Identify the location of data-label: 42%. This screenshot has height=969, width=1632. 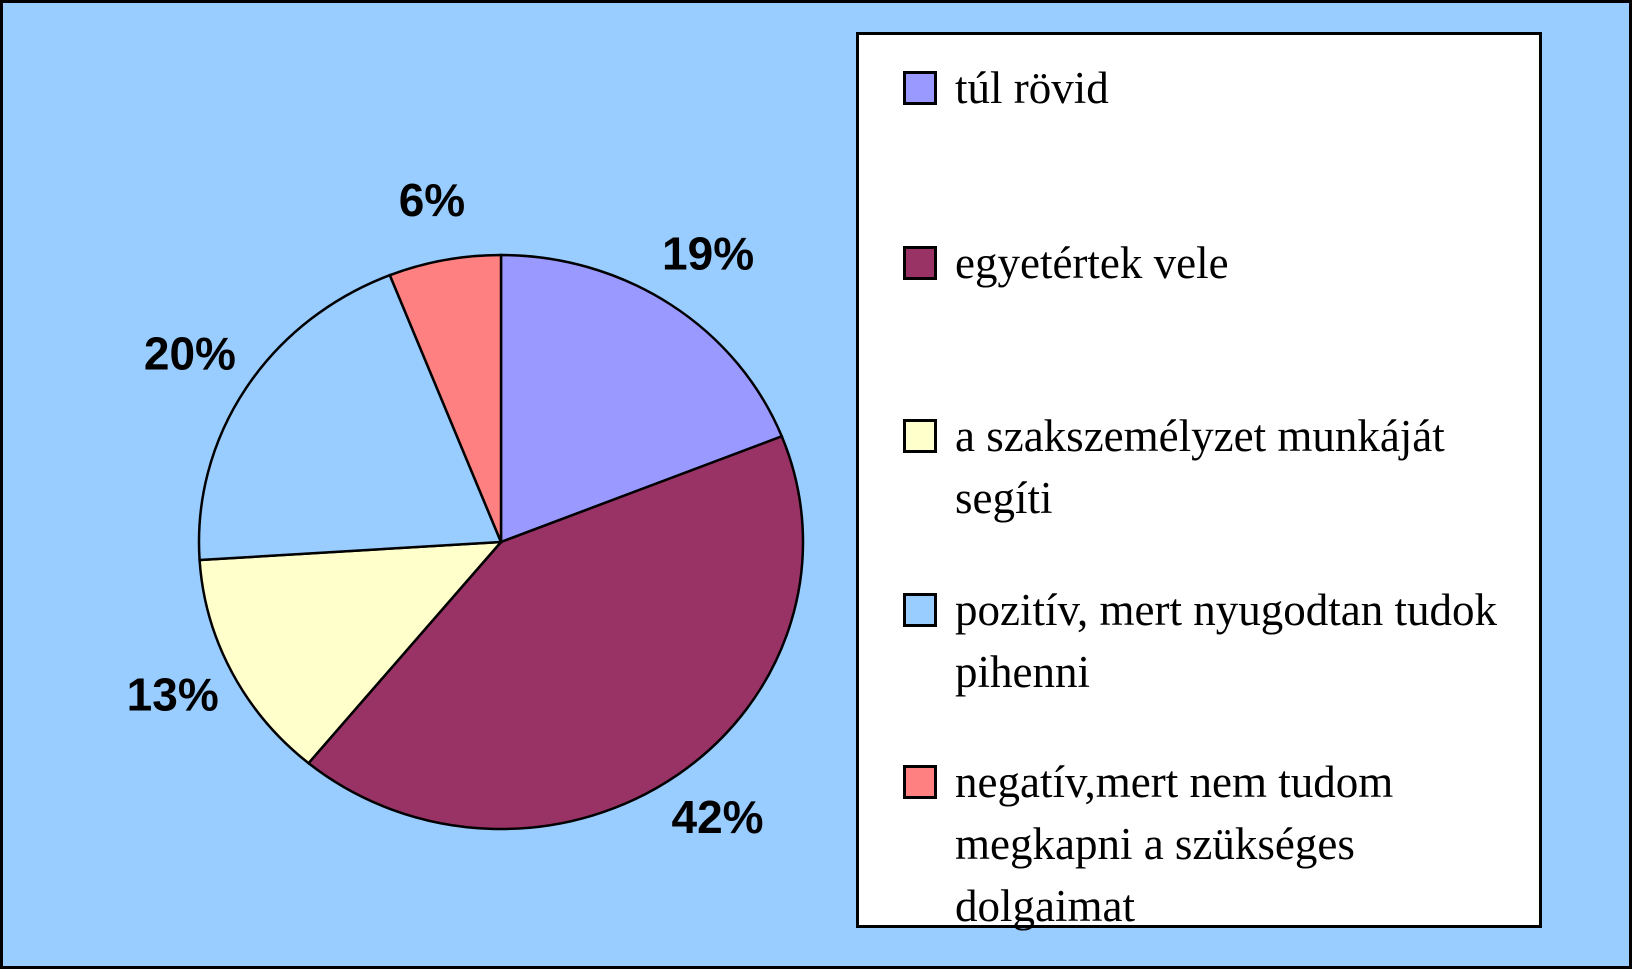
(718, 817).